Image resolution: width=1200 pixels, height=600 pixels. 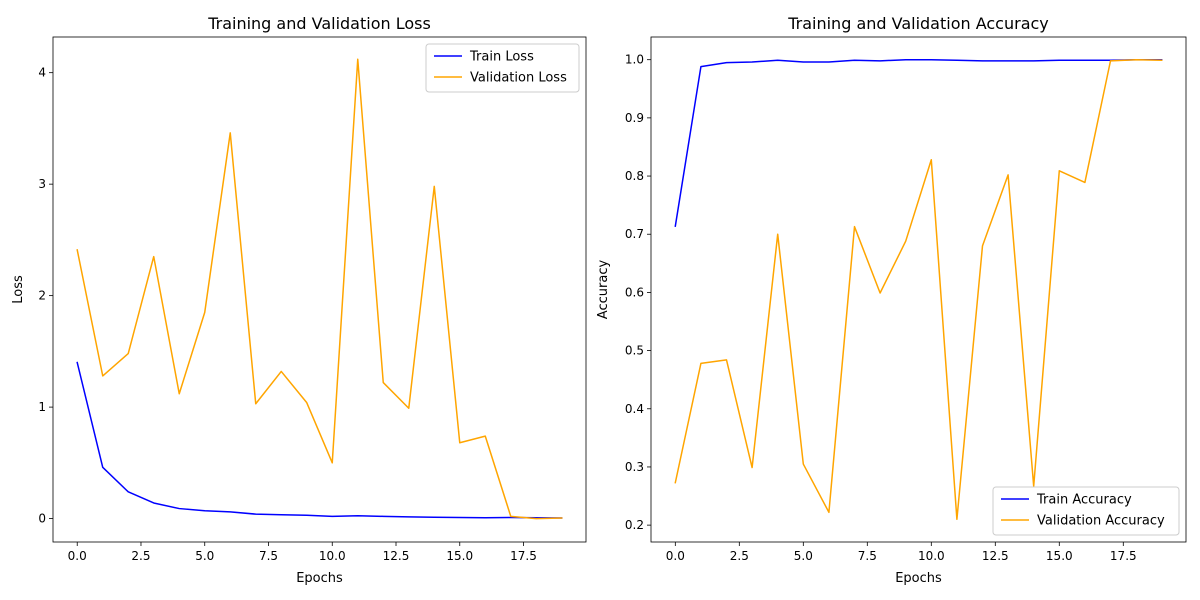 I want to click on legend-label-train: Train Loss, so click(x=501, y=57).